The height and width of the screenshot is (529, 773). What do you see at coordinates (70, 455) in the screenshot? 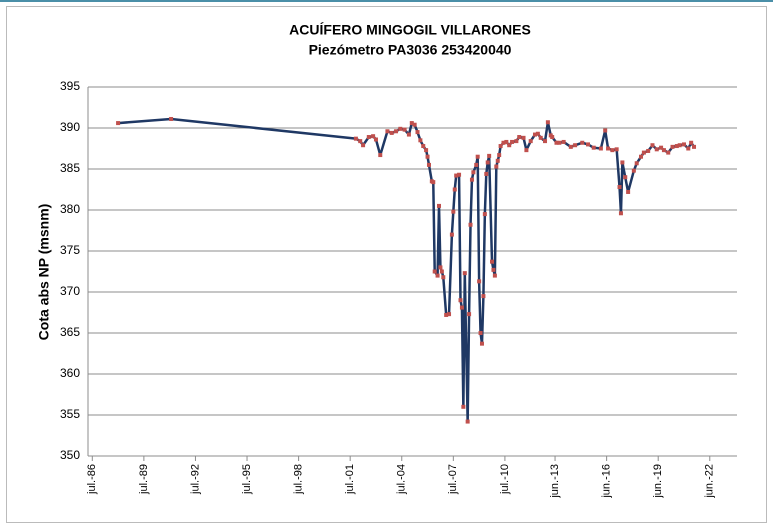
I see `y-tick-label: 350` at bounding box center [70, 455].